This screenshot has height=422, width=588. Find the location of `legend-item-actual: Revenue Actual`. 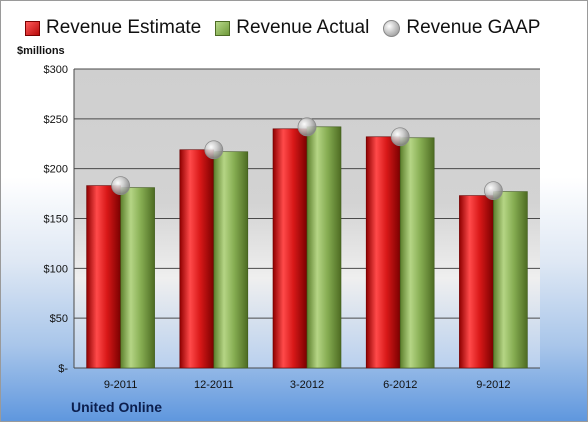

legend-item-actual: Revenue Actual is located at coordinates (292, 28).